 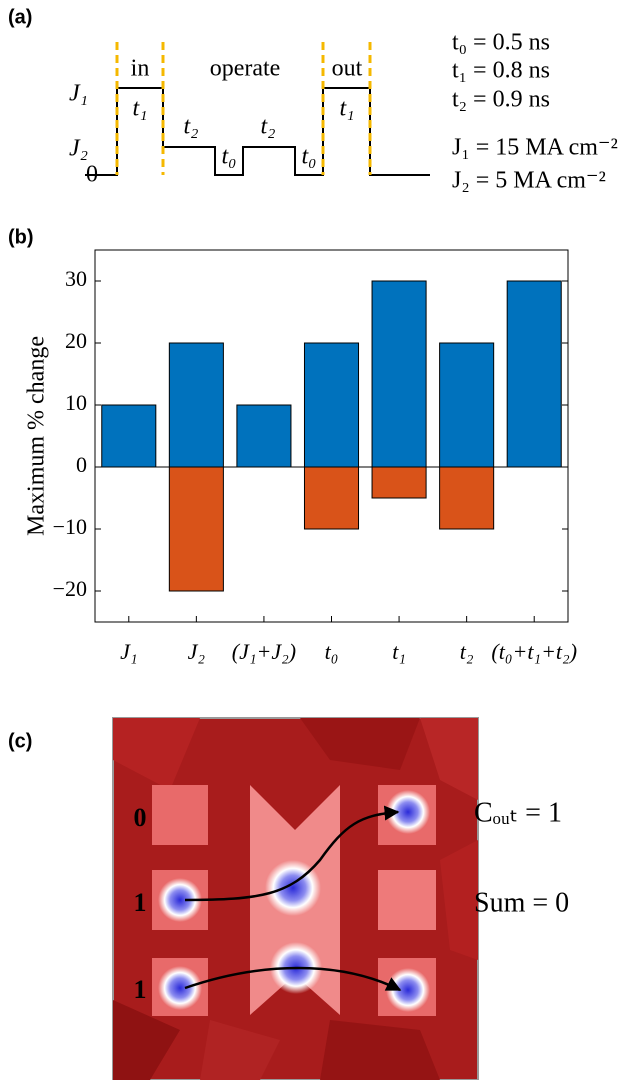 What do you see at coordinates (70, 526) in the screenshot?
I see `y-tick-label: −10` at bounding box center [70, 526].